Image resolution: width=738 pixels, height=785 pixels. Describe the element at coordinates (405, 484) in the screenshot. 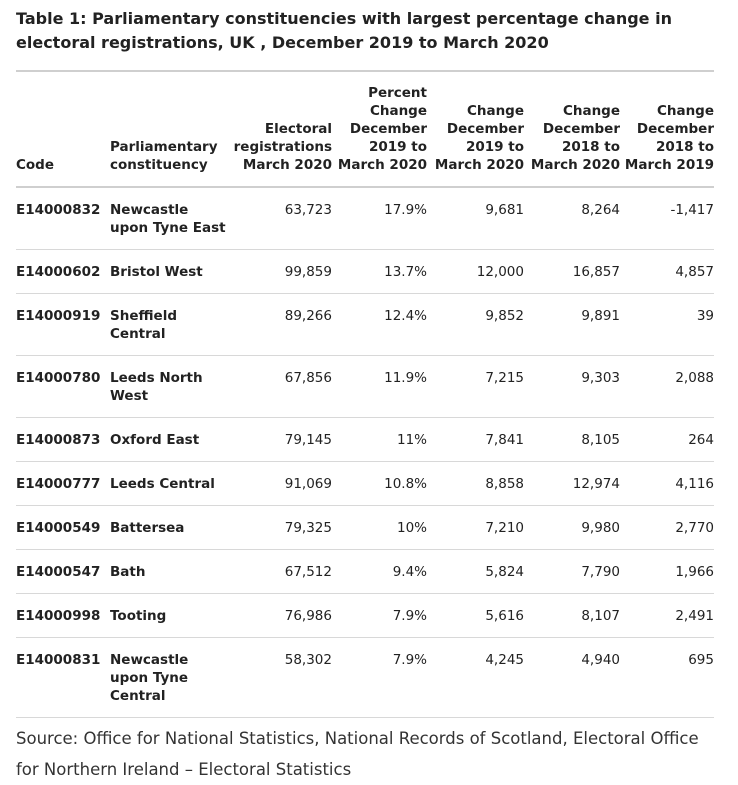

I see `cell-percent-change: 10.8%` at that location.